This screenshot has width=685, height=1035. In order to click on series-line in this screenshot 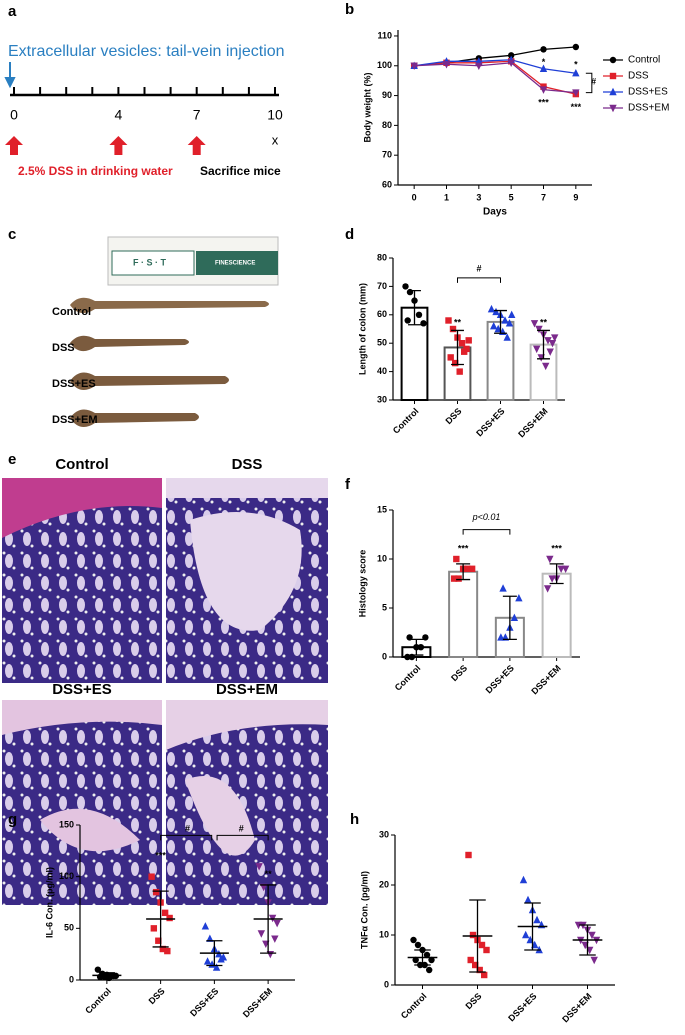, I will do `click(495, 77)`.